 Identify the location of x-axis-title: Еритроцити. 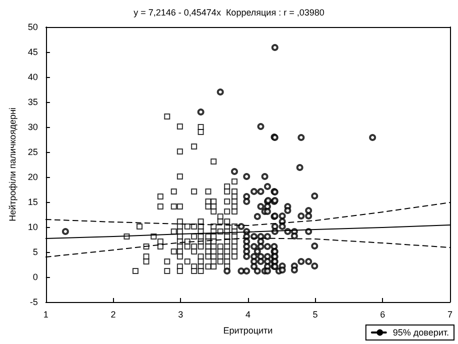
(248, 331).